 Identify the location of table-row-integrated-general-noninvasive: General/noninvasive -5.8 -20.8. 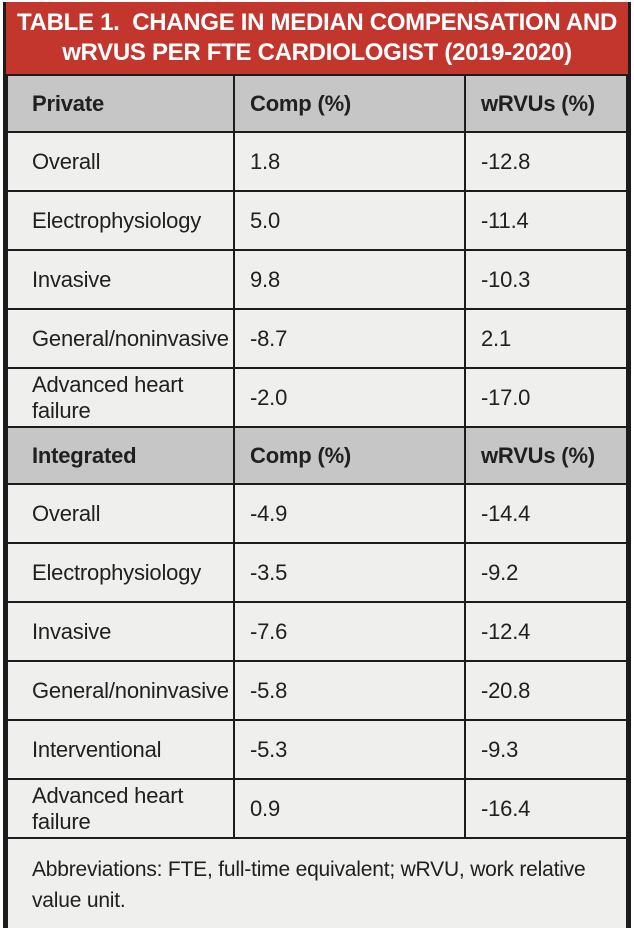
(317, 690).